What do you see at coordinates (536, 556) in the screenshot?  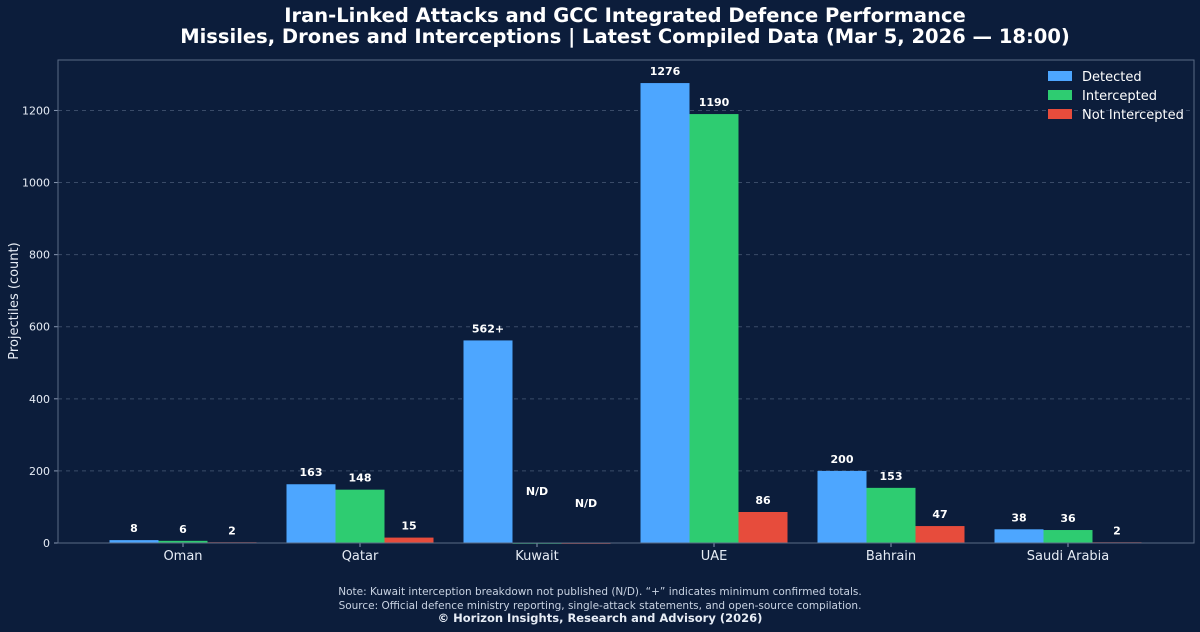 I see `x-category-label: Kuwait` at bounding box center [536, 556].